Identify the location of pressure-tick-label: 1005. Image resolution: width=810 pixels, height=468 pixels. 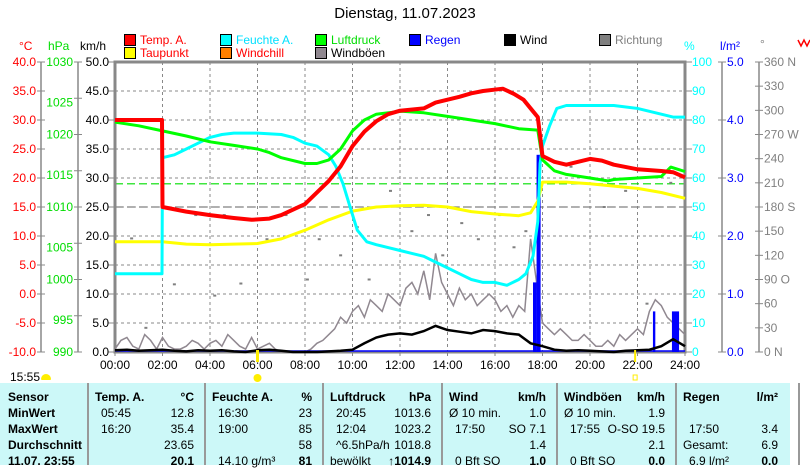
(59, 247).